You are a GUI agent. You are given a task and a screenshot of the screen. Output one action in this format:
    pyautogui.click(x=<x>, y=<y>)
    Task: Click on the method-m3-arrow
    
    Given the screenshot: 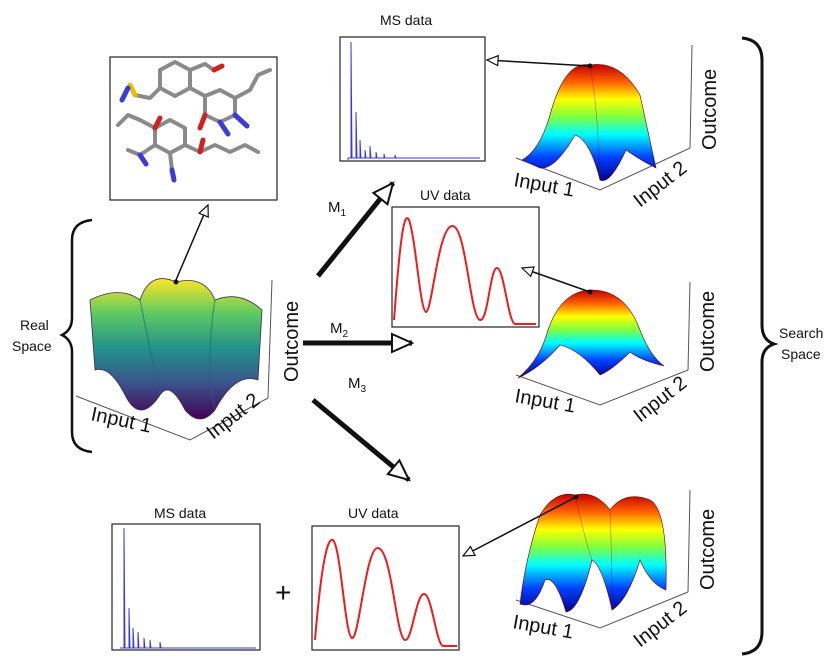 What is the action you would take?
    pyautogui.click(x=361, y=440)
    